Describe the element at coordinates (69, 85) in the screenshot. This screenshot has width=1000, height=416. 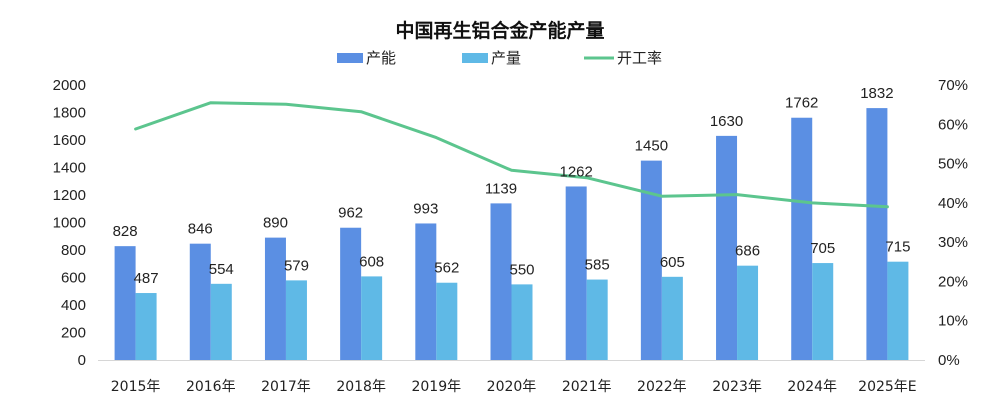
I see `y-left-tick: 2000` at that location.